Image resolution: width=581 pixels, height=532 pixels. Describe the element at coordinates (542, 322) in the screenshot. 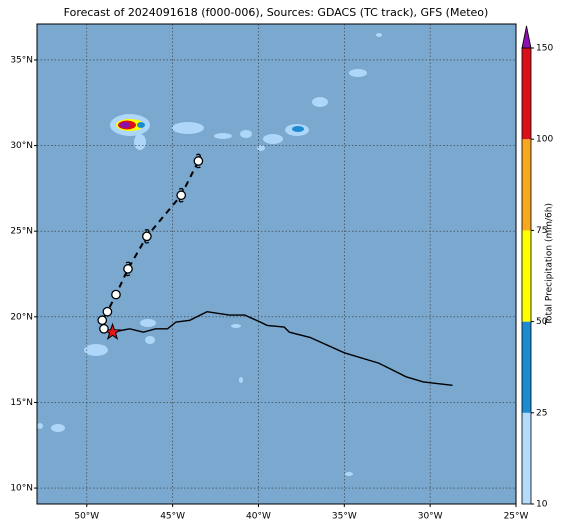

I see `colorbar-tick-label: 50` at that location.